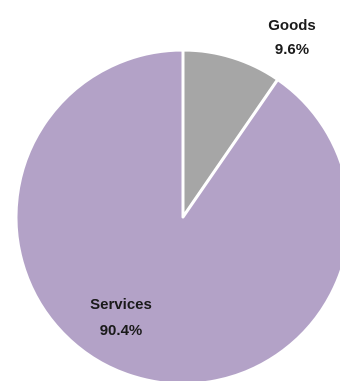  Describe the element at coordinates (121, 330) in the screenshot. I see `services-value-label: 90.4%` at that location.